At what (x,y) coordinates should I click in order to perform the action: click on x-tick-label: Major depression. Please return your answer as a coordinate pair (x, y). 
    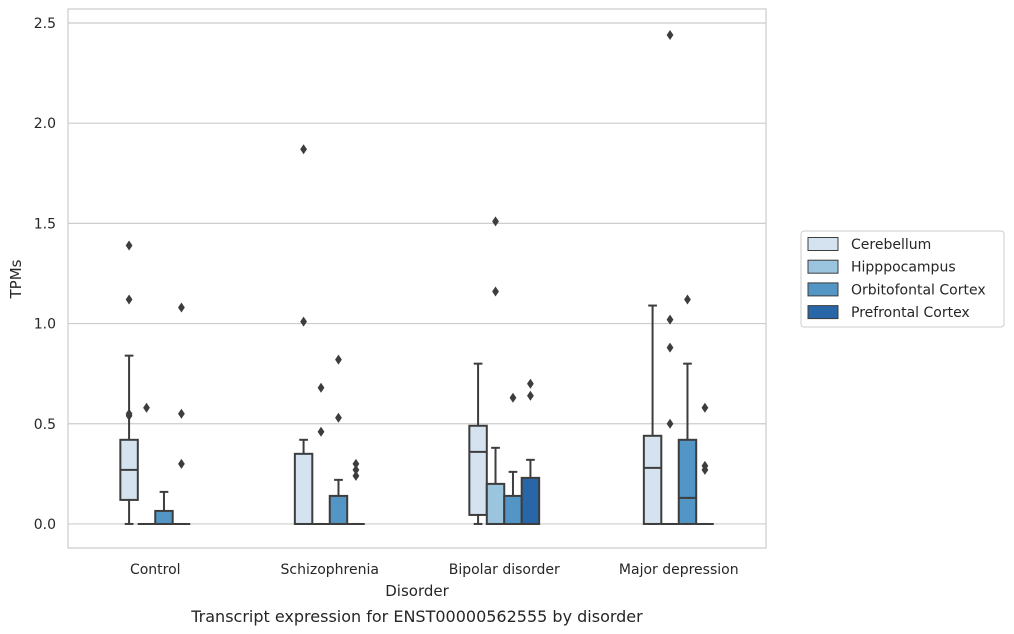
    Looking at the image, I should click on (679, 570).